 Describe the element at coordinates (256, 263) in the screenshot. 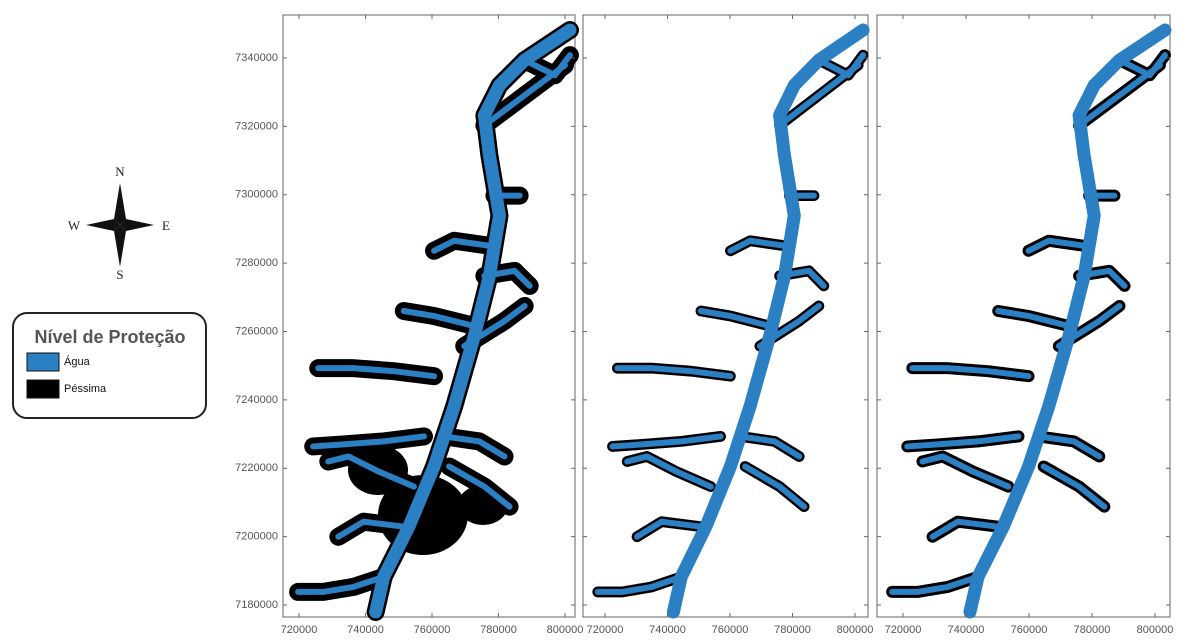

I see `y-tick-label: 7280000` at that location.